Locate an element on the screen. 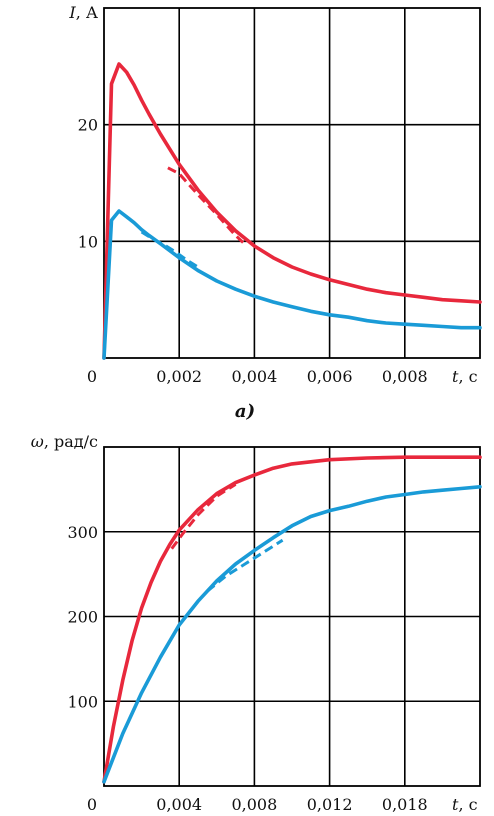 This screenshot has height=816, width=494. y-axis-symbol: ω is located at coordinates (37, 441).